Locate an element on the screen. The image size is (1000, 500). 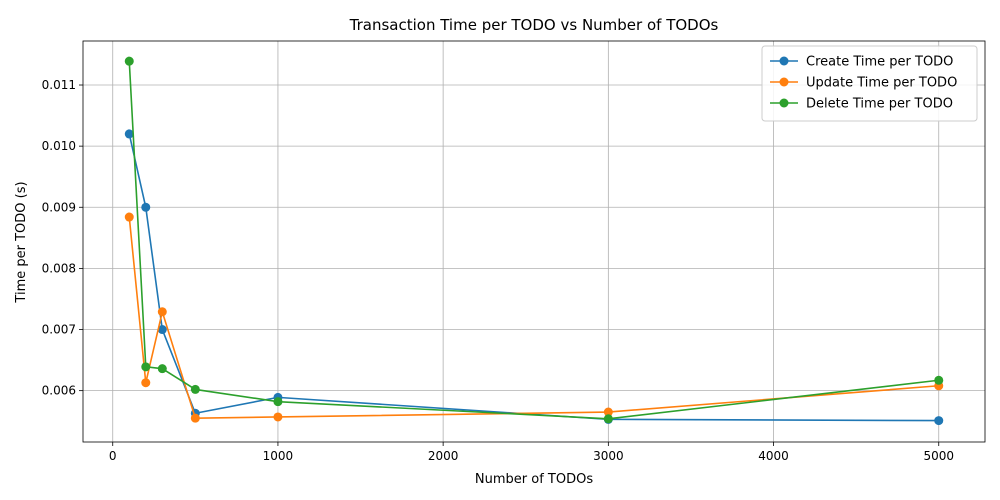
x-tick-label: 4000 is located at coordinates (773, 456).